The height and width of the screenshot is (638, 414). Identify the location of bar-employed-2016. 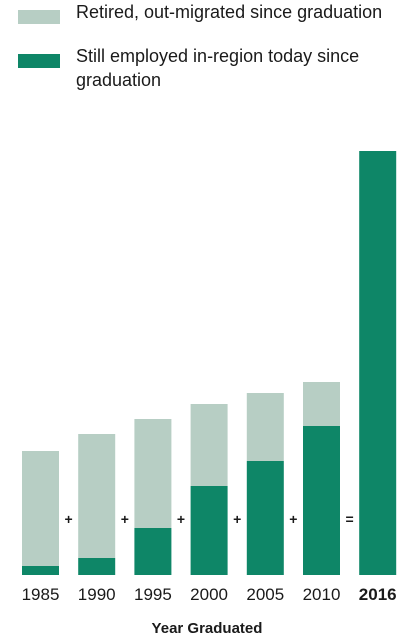
(378, 363).